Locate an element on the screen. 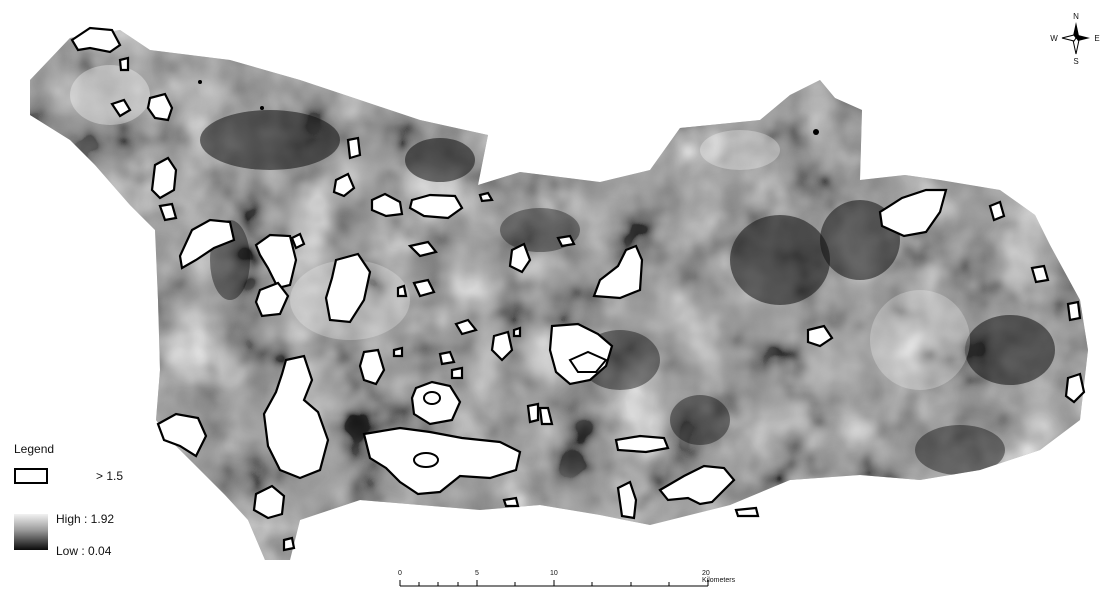  scale-label-10: 10 is located at coordinates (554, 573).